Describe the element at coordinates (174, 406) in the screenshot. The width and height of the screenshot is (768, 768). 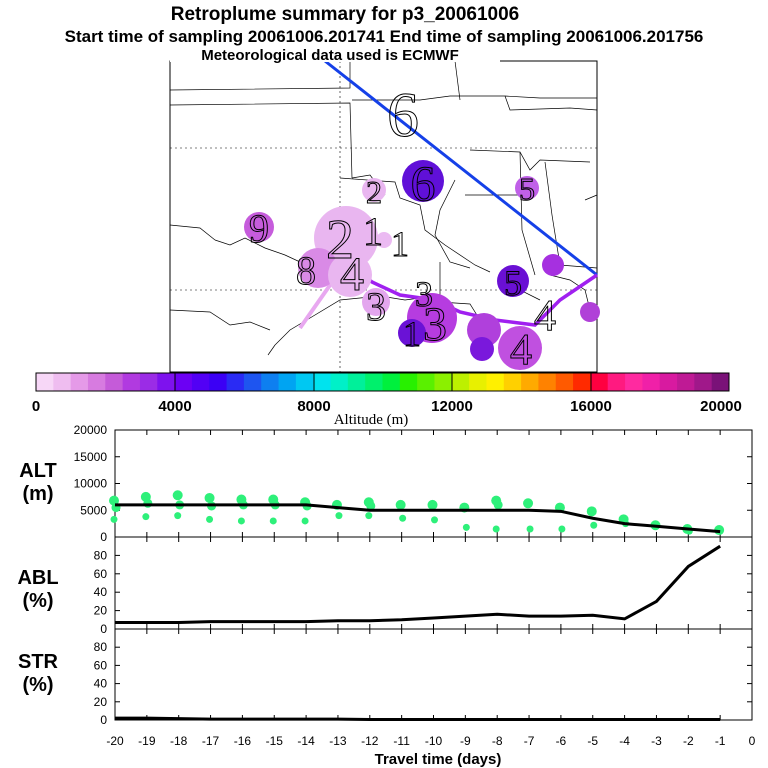
I see `colorbar-tick-label: 4000` at that location.